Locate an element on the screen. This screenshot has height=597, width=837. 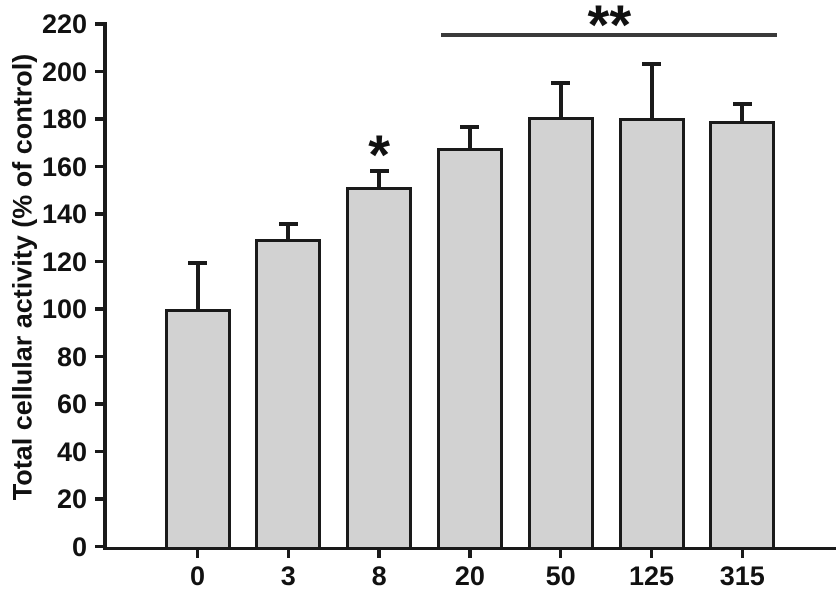
significance-star: * is located at coordinates (379, 155).